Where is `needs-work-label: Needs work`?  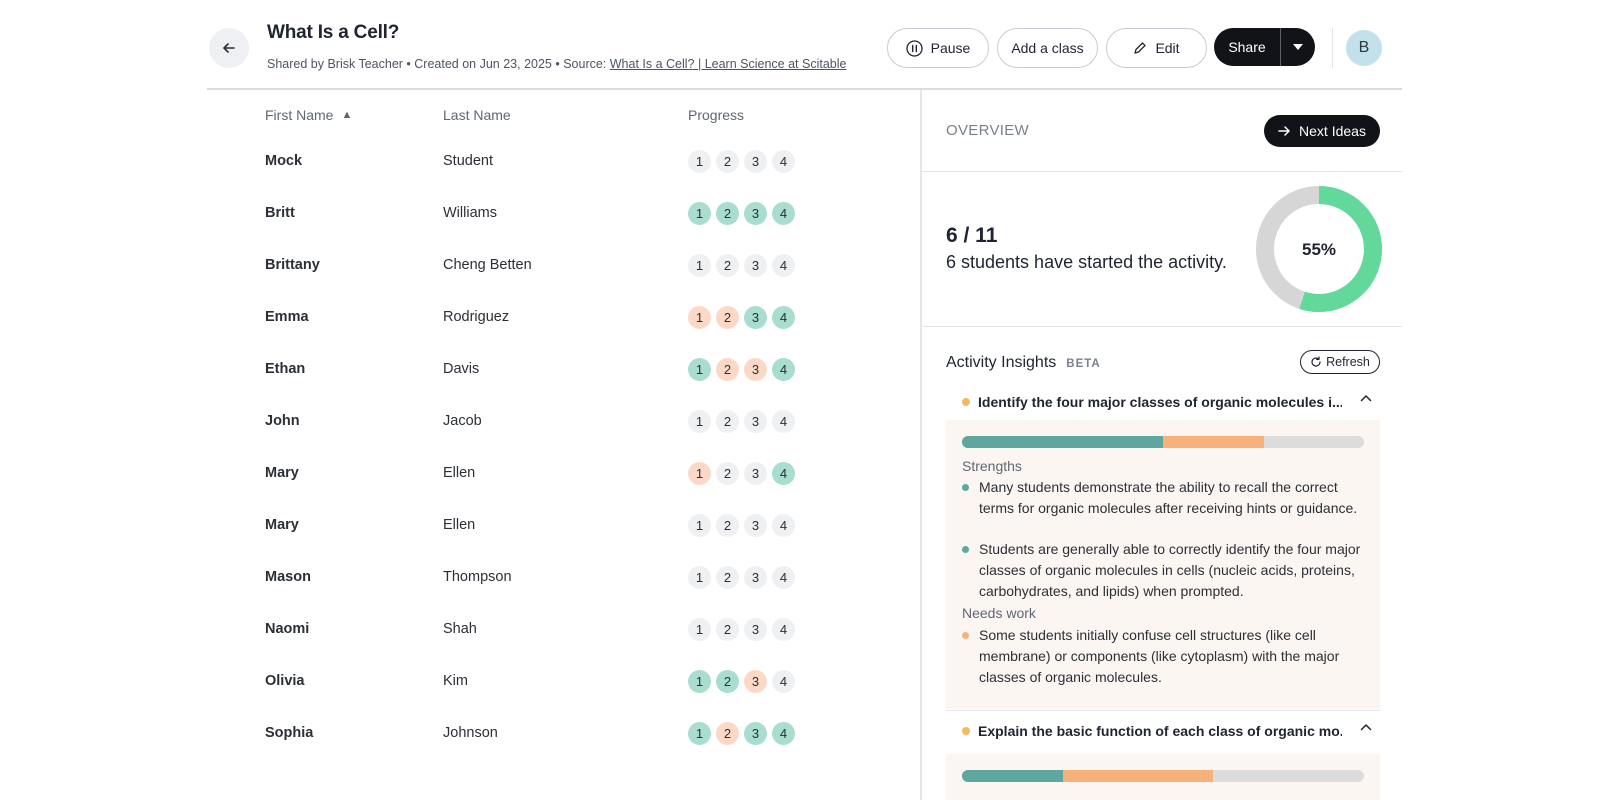 needs-work-label: Needs work is located at coordinates (999, 613).